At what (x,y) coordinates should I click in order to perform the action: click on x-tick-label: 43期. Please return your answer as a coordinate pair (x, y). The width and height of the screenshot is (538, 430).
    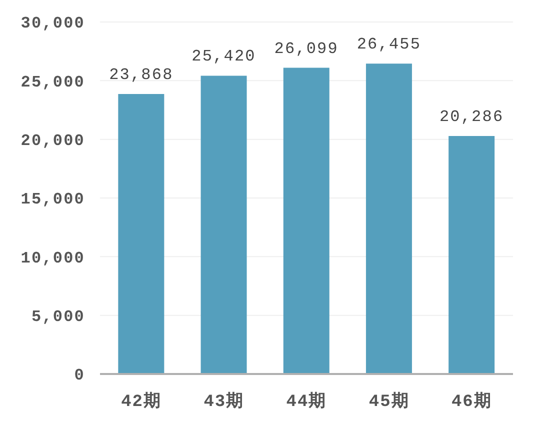
    Looking at the image, I should click on (224, 401).